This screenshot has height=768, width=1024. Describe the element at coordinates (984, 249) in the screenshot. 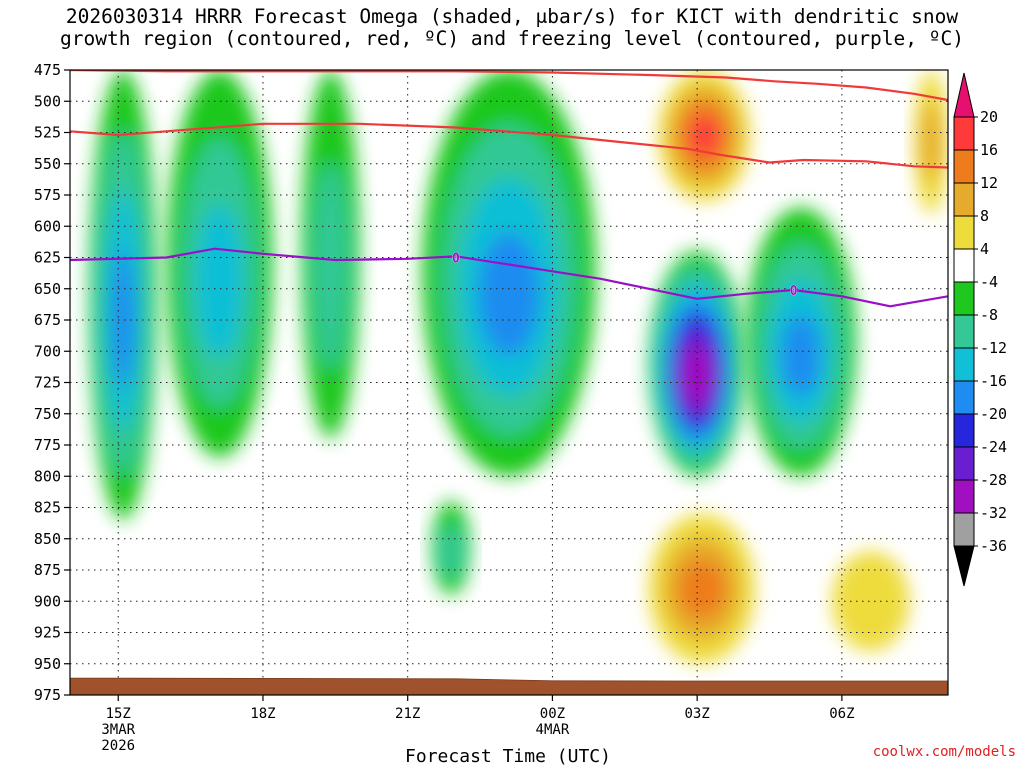

I see `colorbar-label: 4` at that location.